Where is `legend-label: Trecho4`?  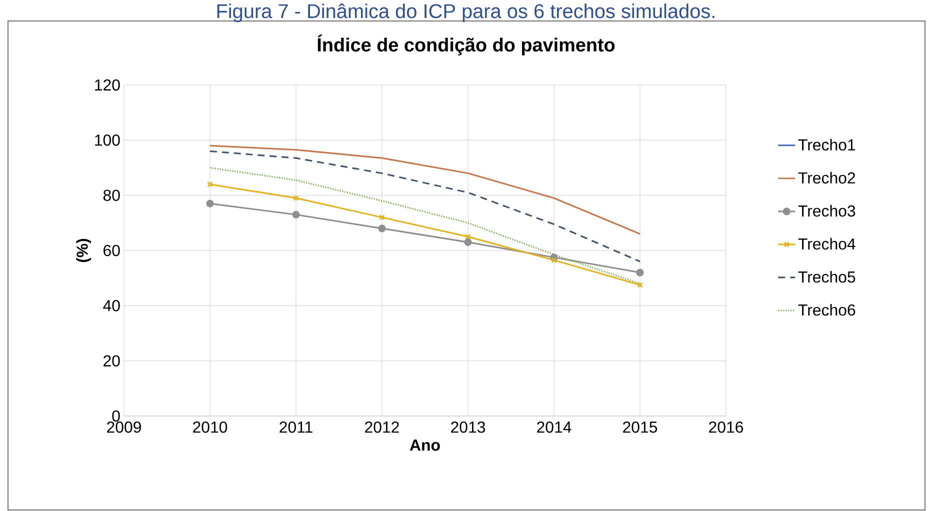
legend-label: Trecho4 is located at coordinates (827, 244).